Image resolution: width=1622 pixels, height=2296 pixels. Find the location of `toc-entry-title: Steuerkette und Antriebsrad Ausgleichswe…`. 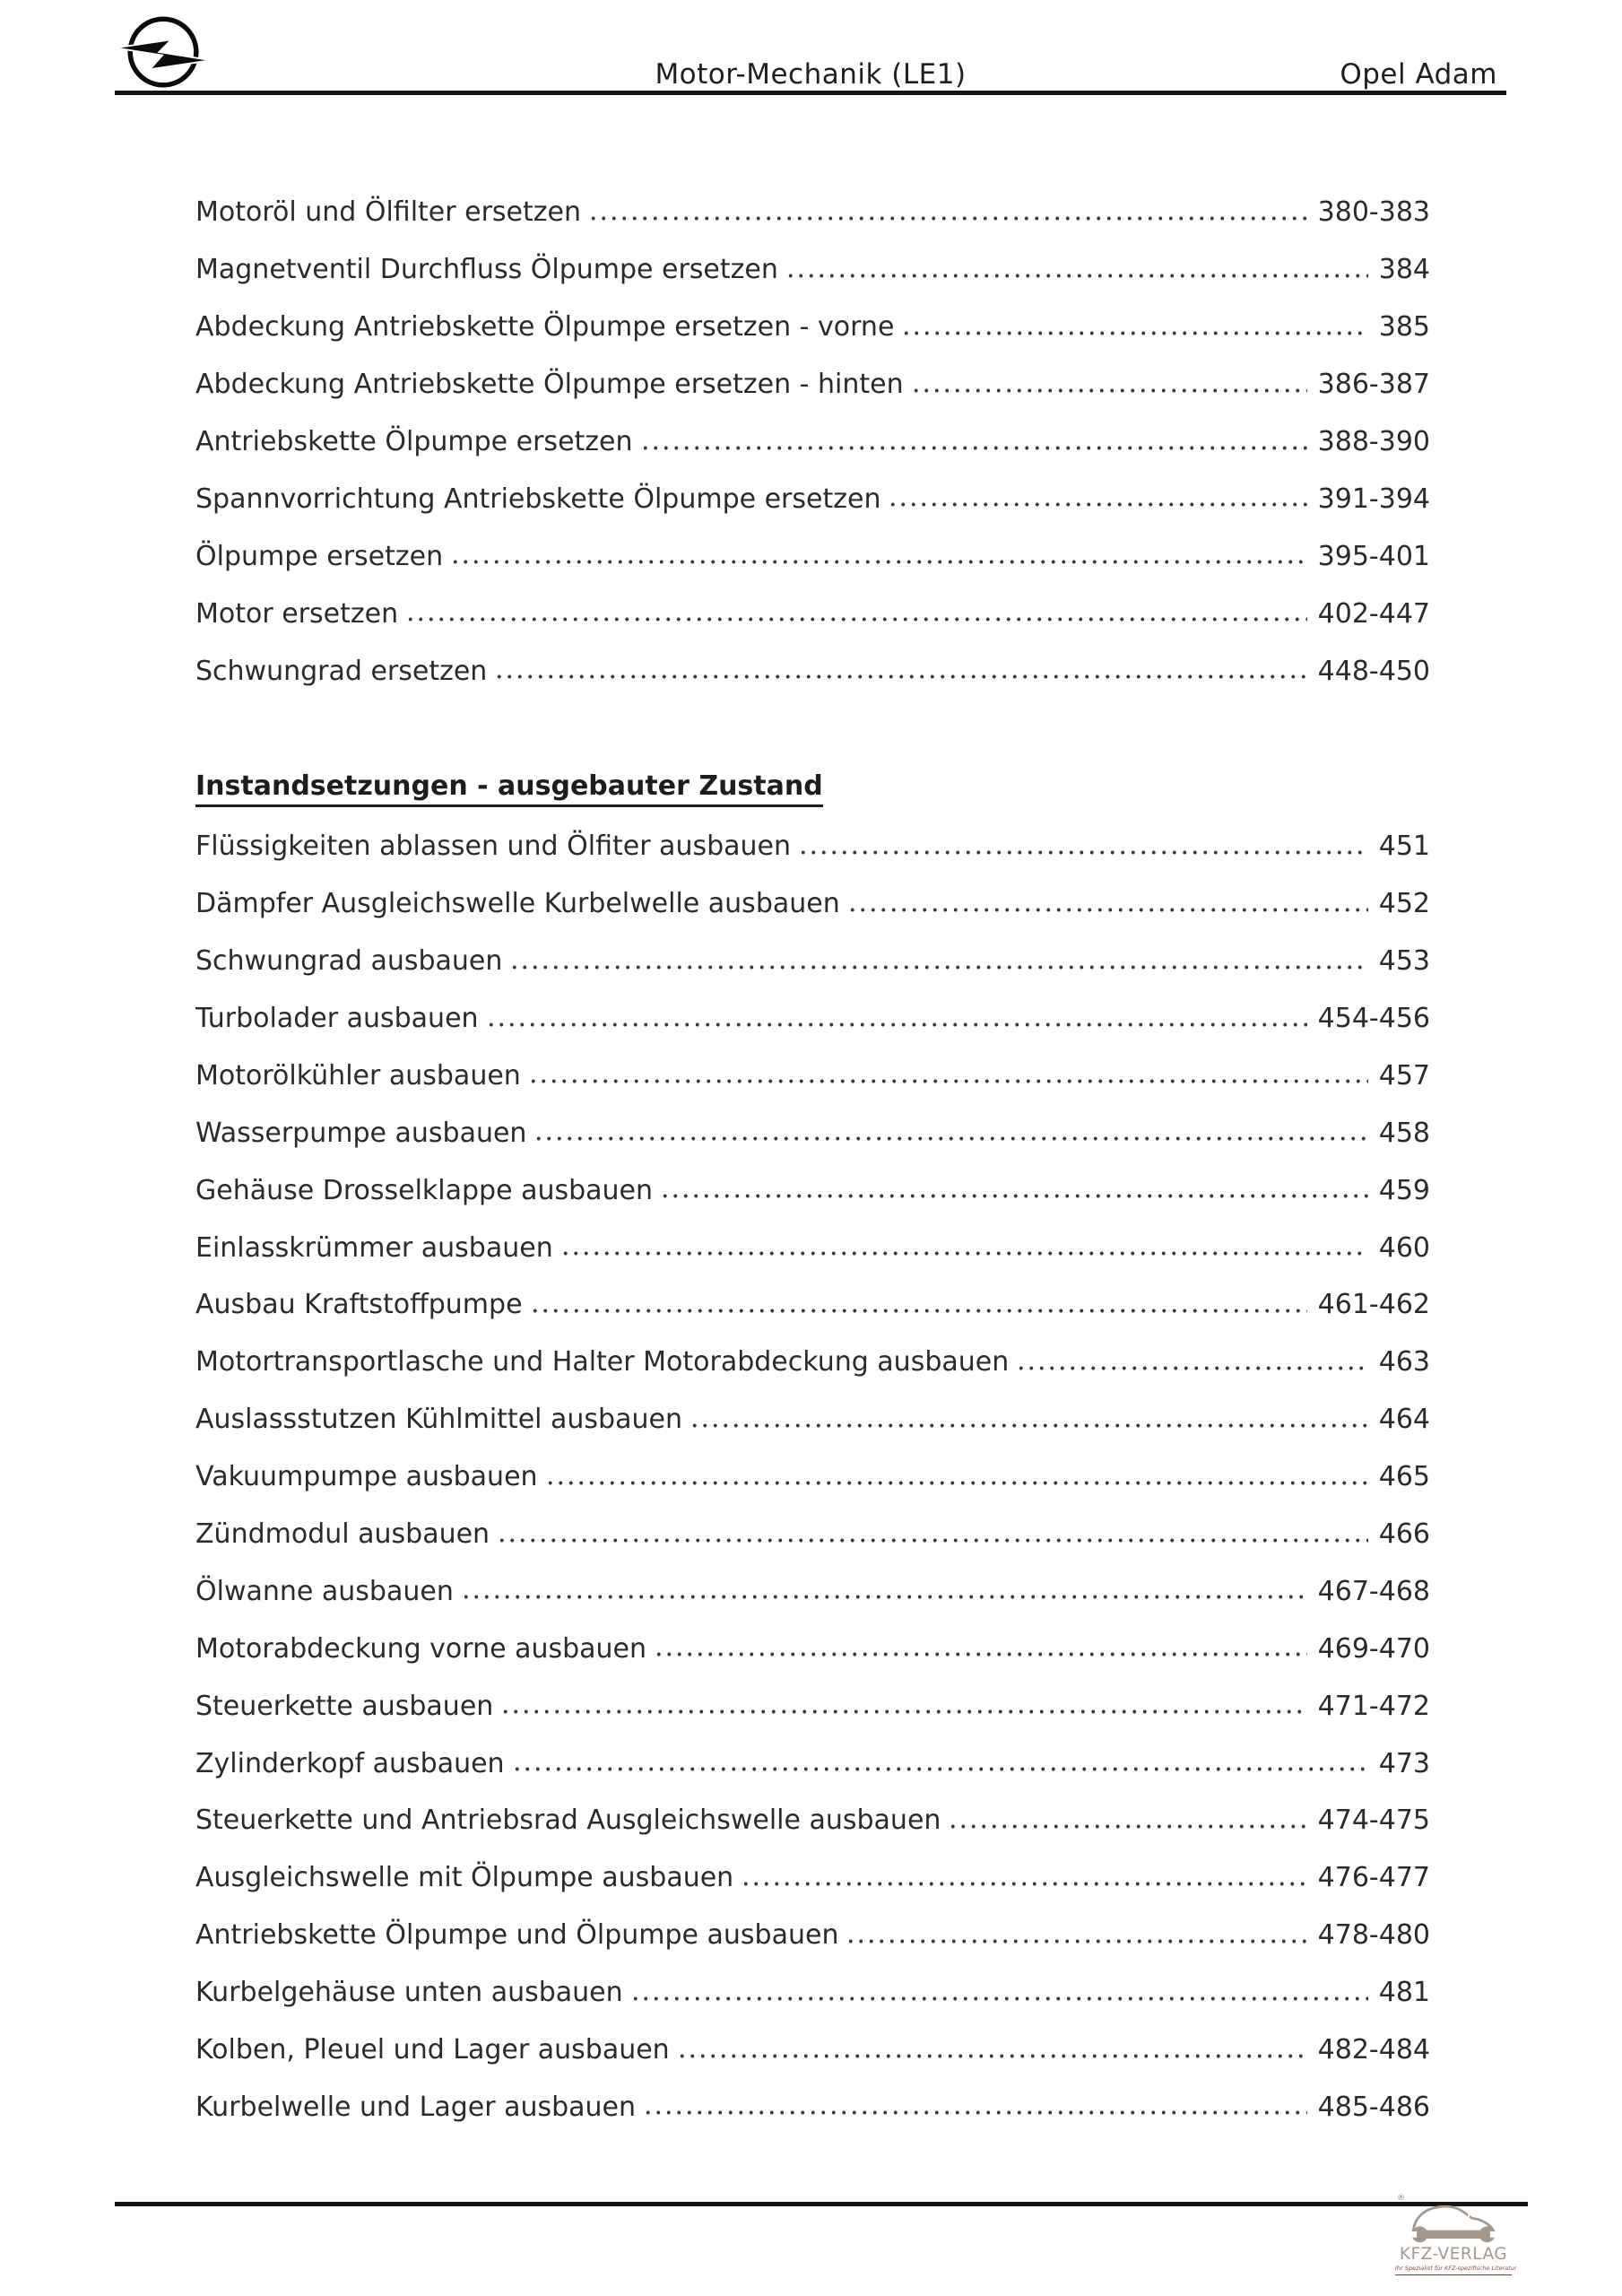

toc-entry-title: Steuerkette und Antriebsrad Ausgleichswe… is located at coordinates (568, 1821).